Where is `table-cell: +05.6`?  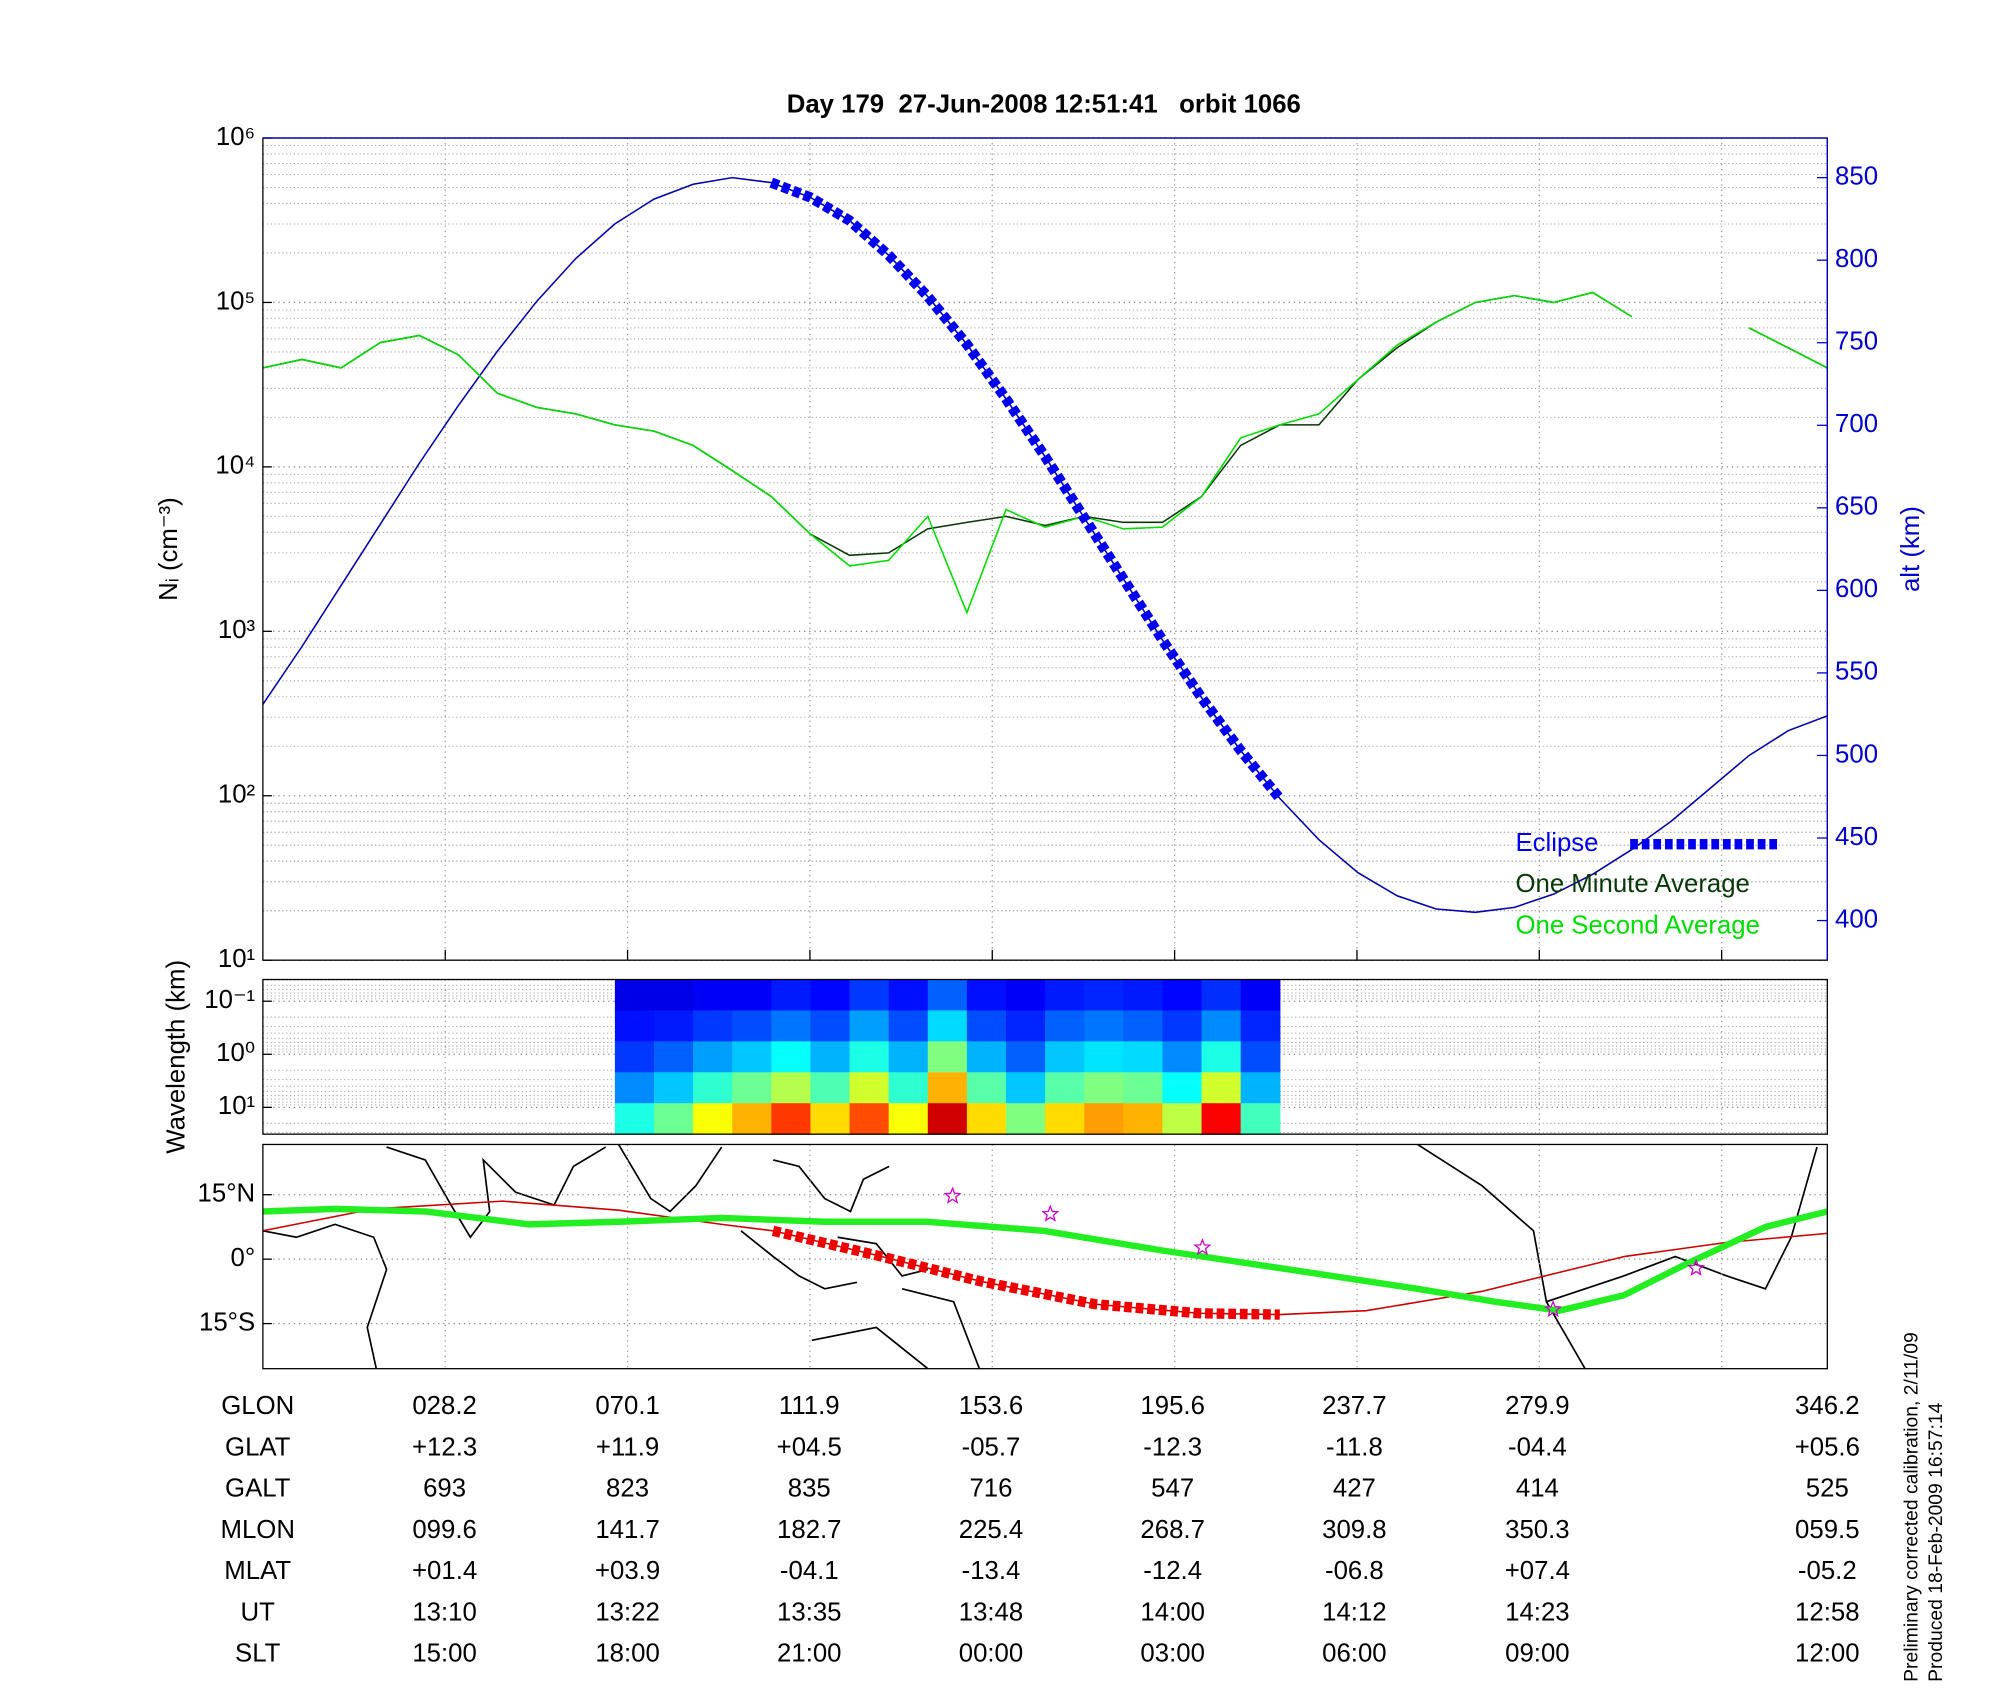 table-cell: +05.6 is located at coordinates (1827, 1447).